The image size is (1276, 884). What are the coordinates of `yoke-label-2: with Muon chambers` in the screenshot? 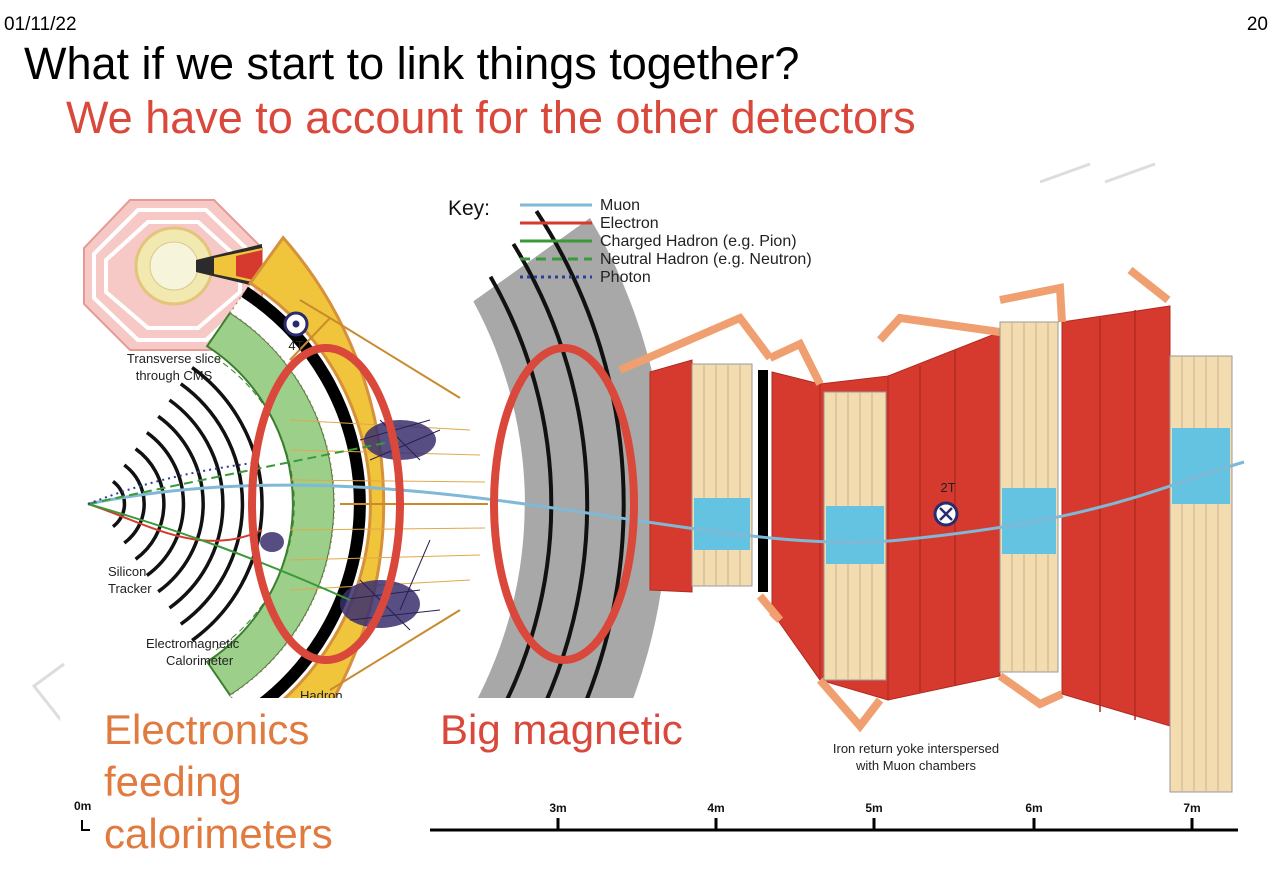 It's located at (915, 765).